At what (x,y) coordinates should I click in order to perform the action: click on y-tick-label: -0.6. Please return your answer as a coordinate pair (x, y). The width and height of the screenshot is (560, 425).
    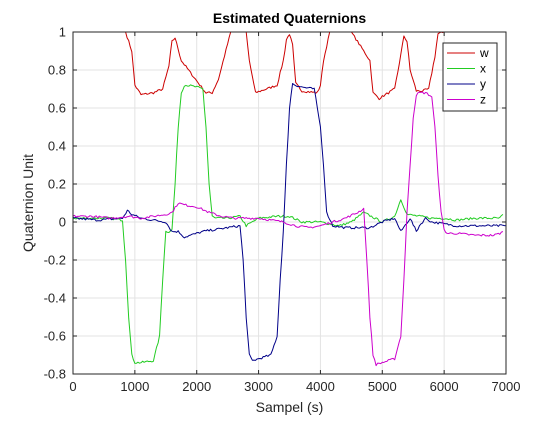
    Looking at the image, I should click on (55, 336).